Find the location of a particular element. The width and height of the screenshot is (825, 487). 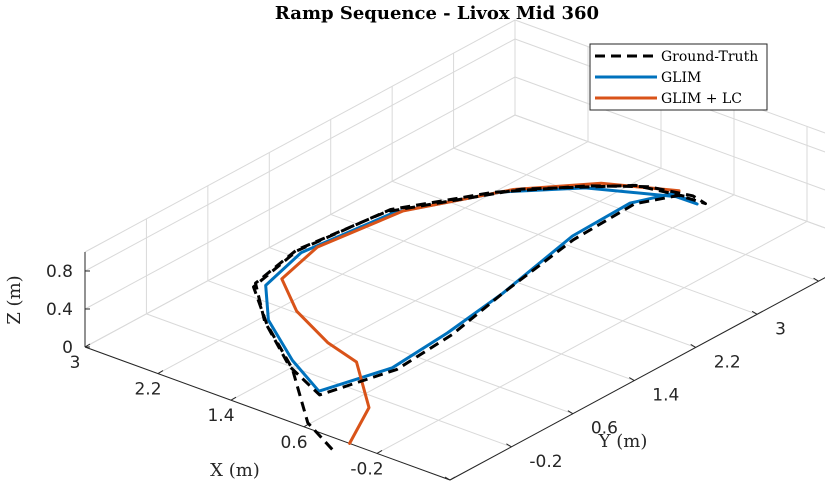

x-tick-label: 1.4 is located at coordinates (220, 416).